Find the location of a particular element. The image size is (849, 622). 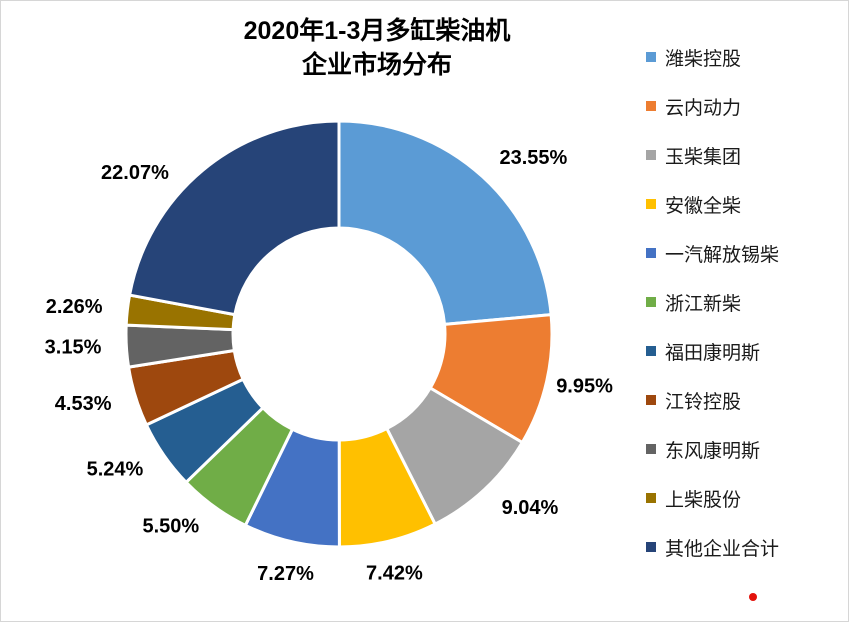

legend-item-5: 一汽解放锡柴 is located at coordinates (743, 254).